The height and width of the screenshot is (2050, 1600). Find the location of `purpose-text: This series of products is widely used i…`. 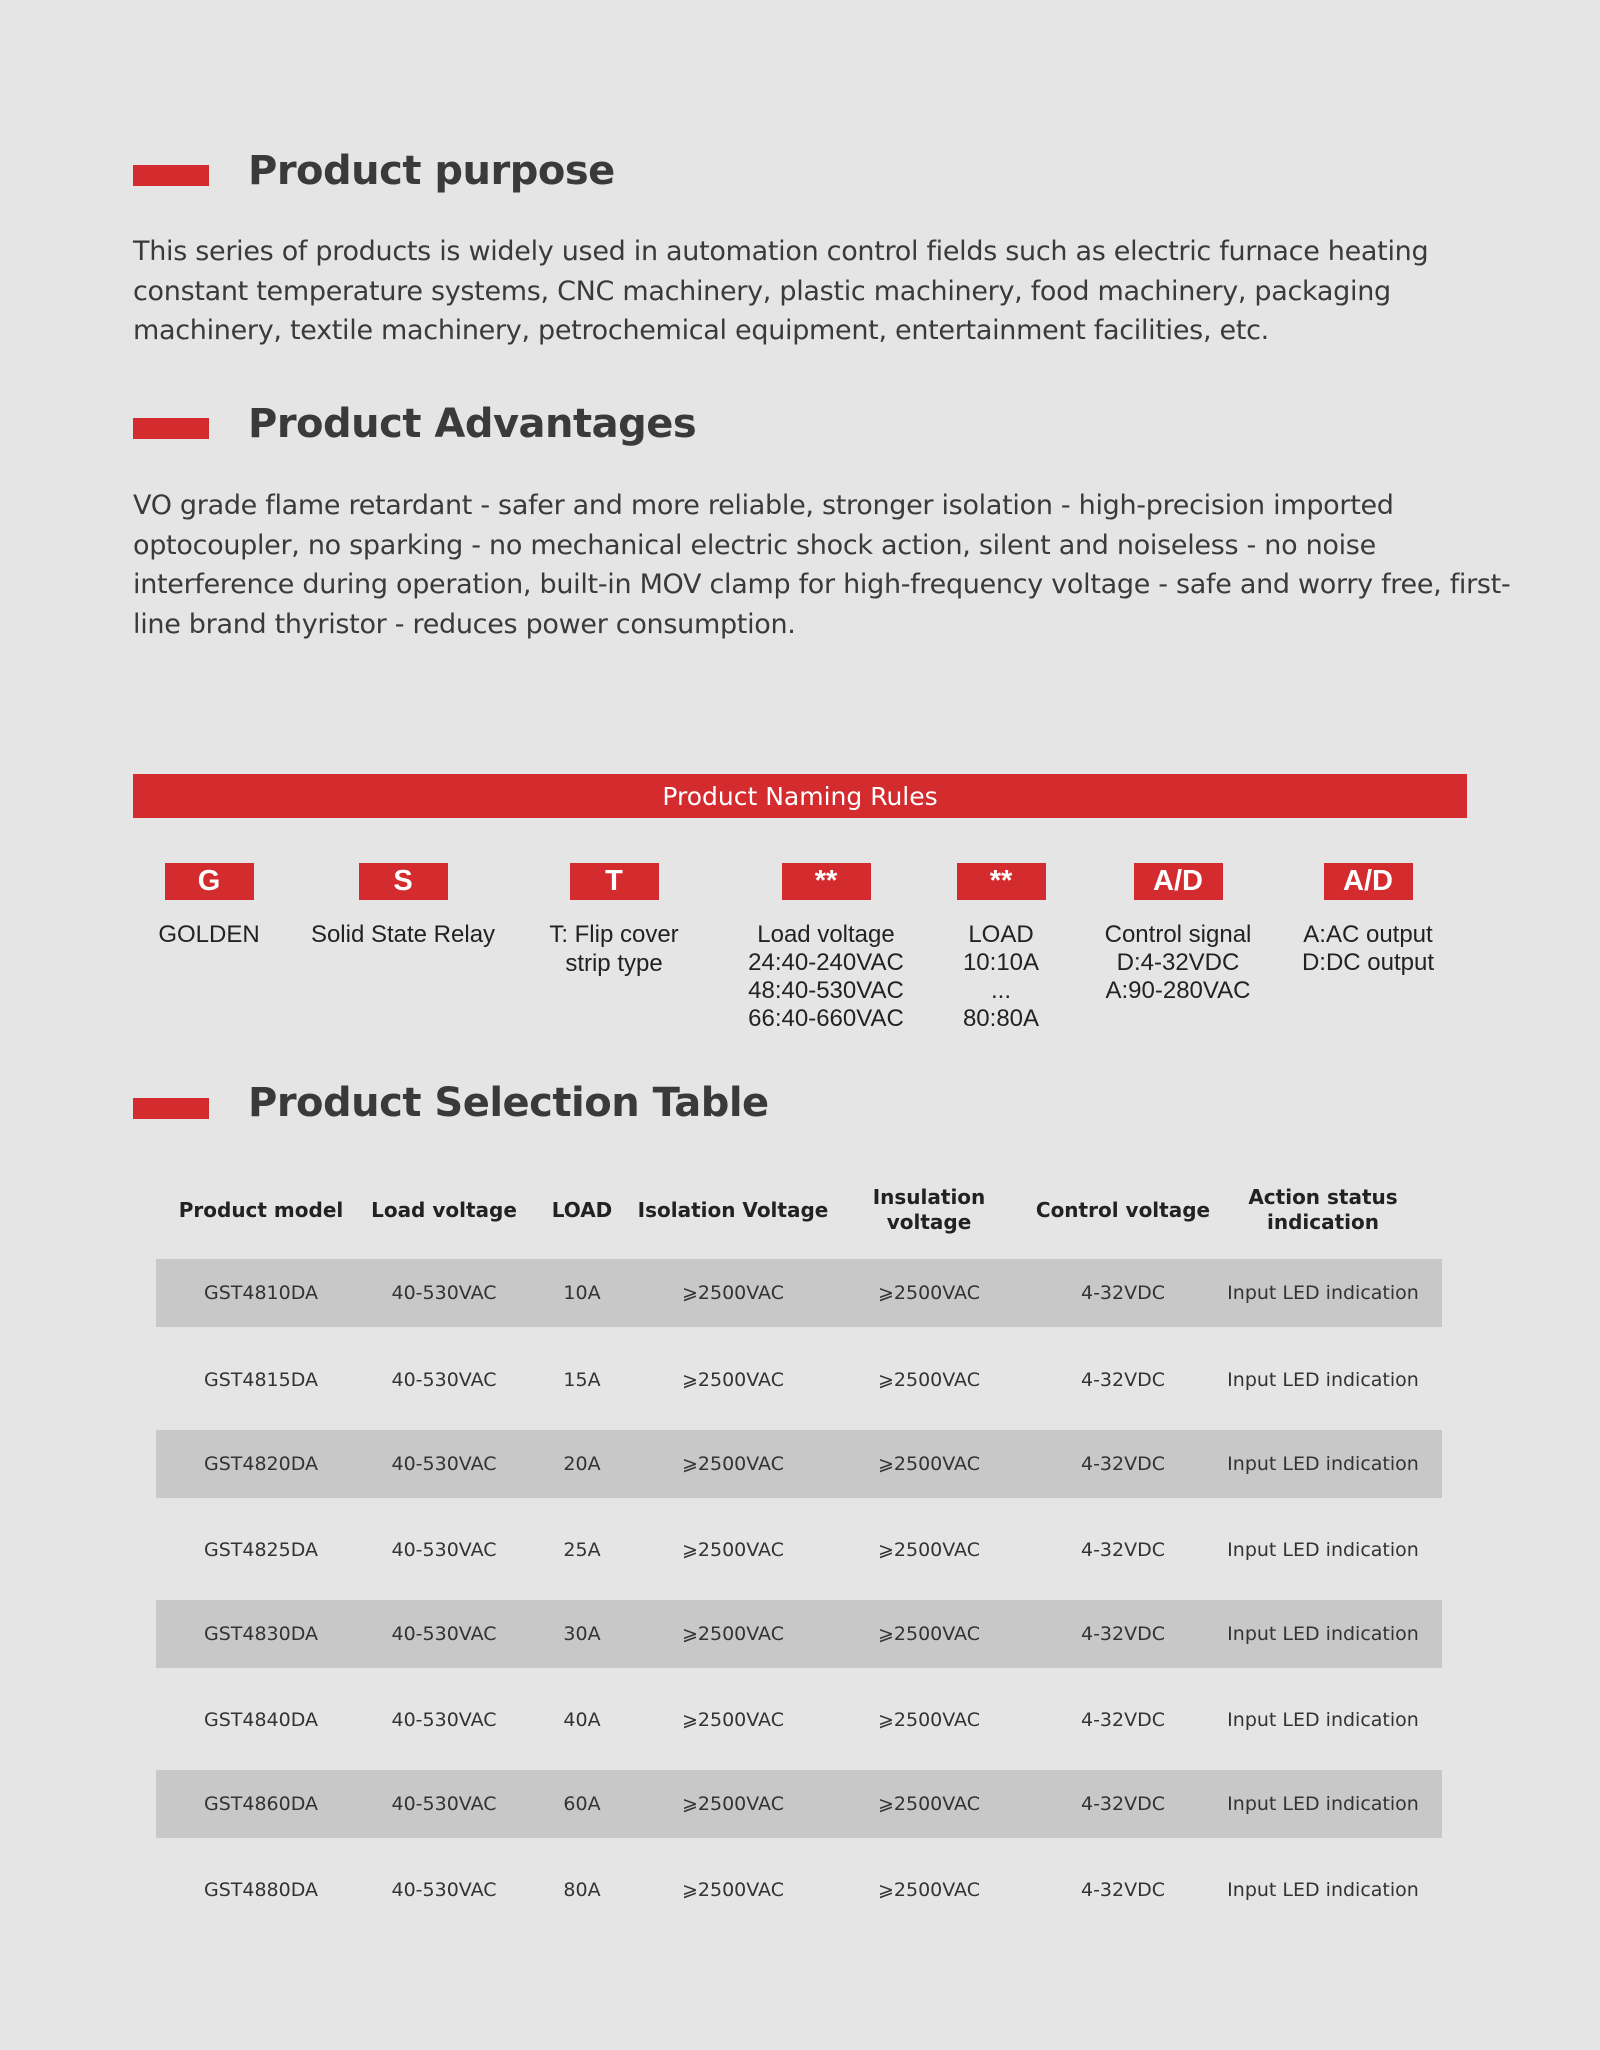

purpose-text: This series of products is widely used i… is located at coordinates (781, 291).